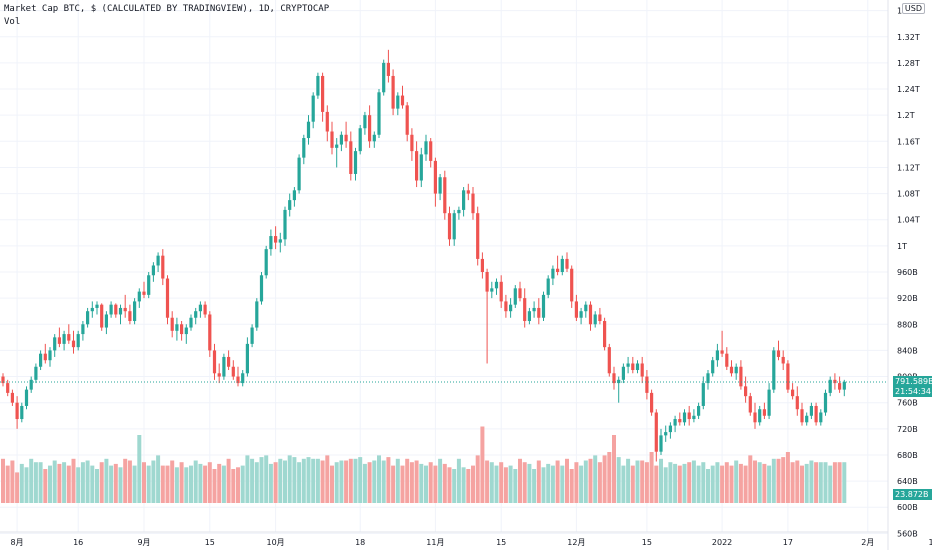 The image size is (932, 550). Describe the element at coordinates (907, 481) in the screenshot. I see `y-tick-label: 640B` at that location.